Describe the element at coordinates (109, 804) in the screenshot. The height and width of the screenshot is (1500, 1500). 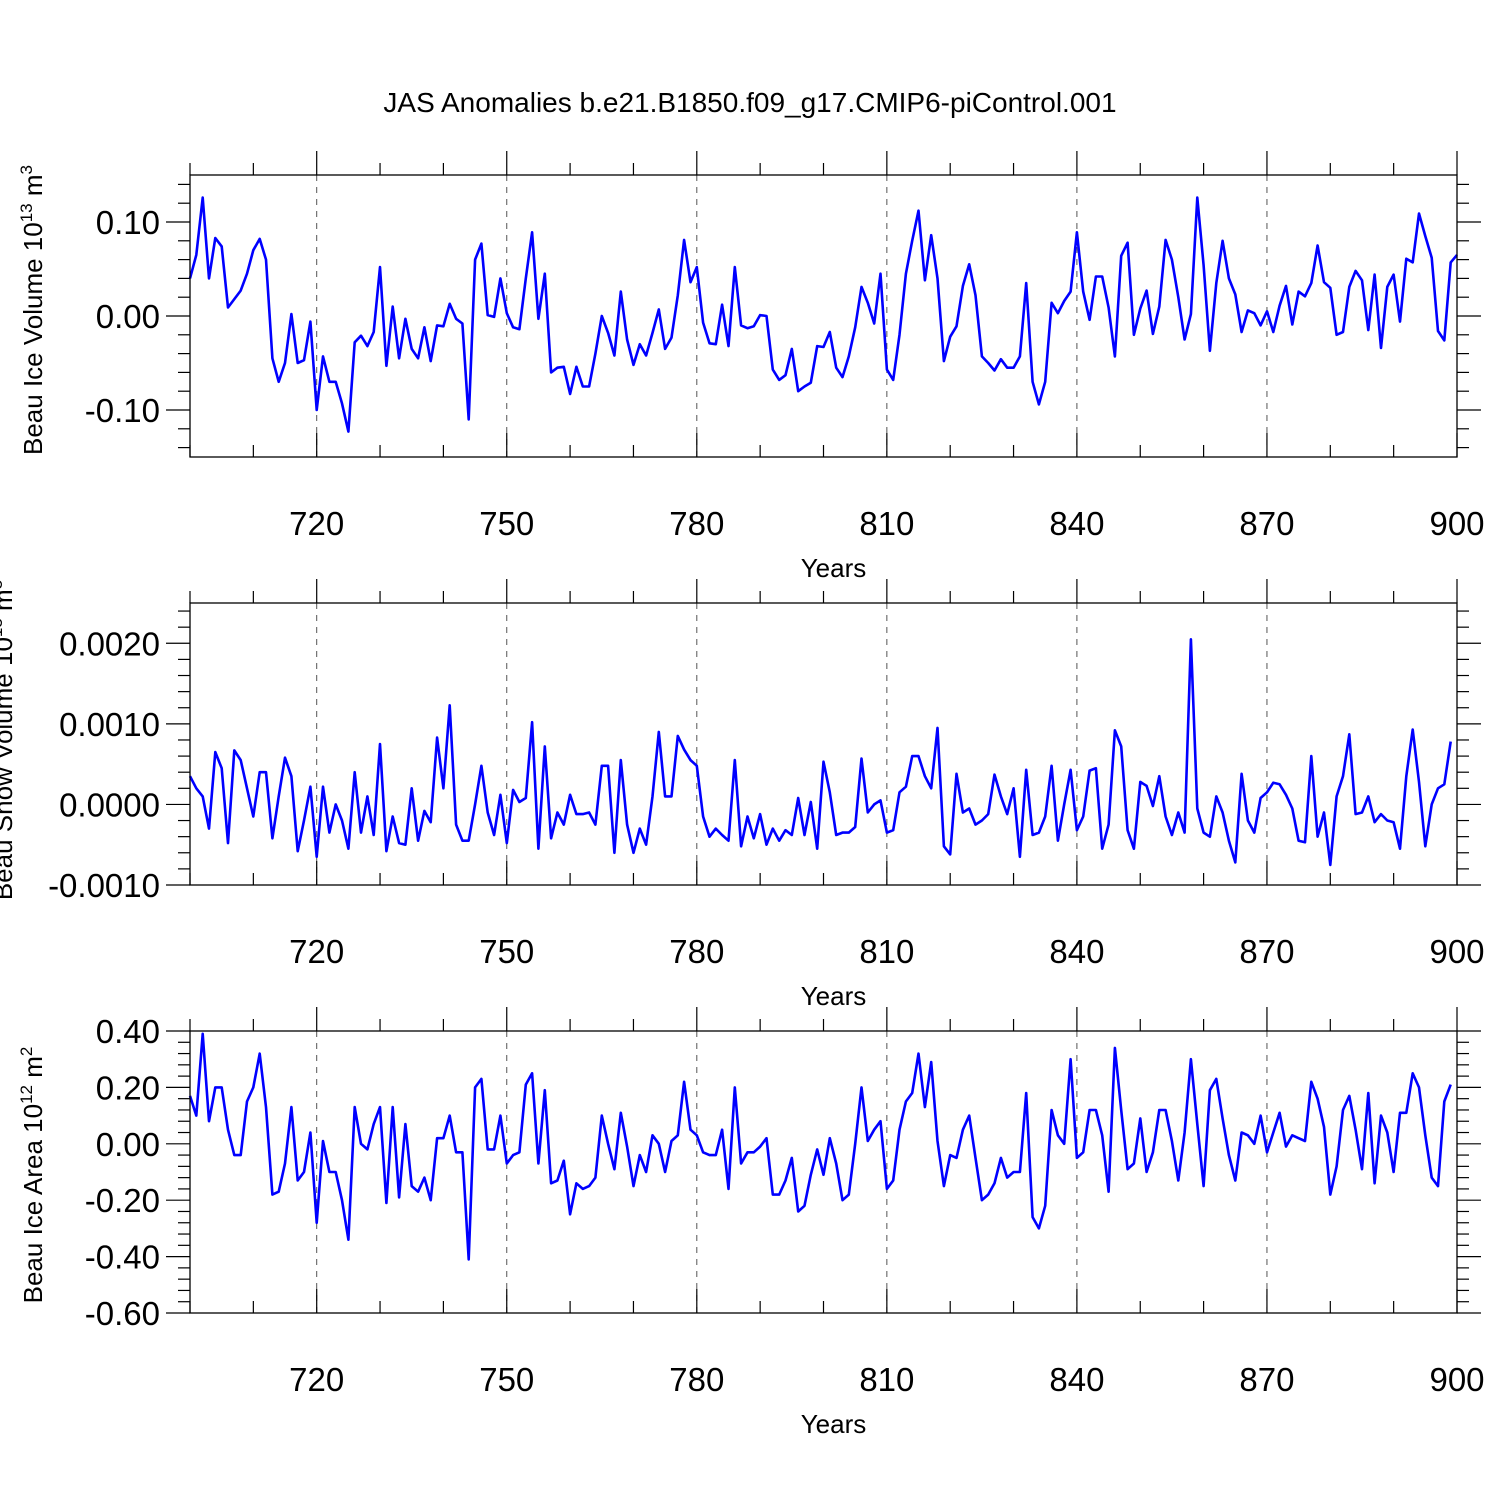
I see `y-tick-label: 0.0000` at that location.